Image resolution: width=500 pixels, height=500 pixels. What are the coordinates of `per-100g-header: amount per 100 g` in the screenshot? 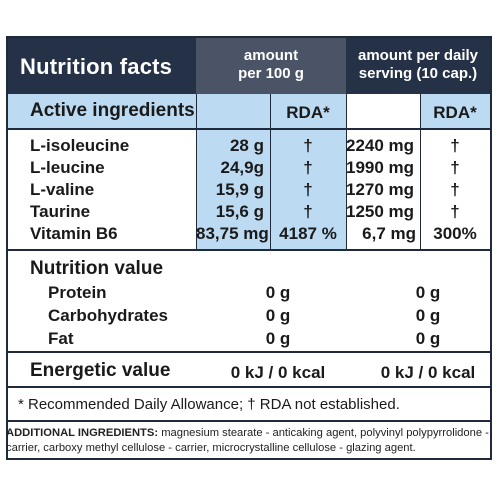 It's located at (271, 66).